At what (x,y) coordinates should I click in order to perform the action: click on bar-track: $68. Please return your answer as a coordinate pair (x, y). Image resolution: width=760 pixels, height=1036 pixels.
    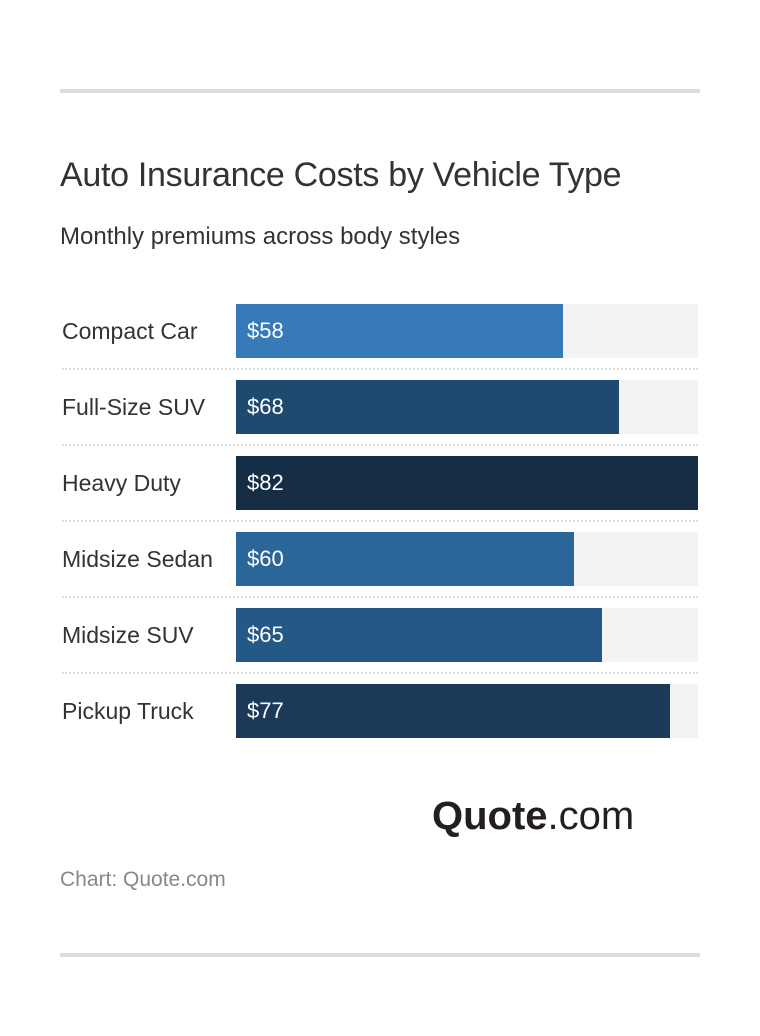
    Looking at the image, I should click on (467, 407).